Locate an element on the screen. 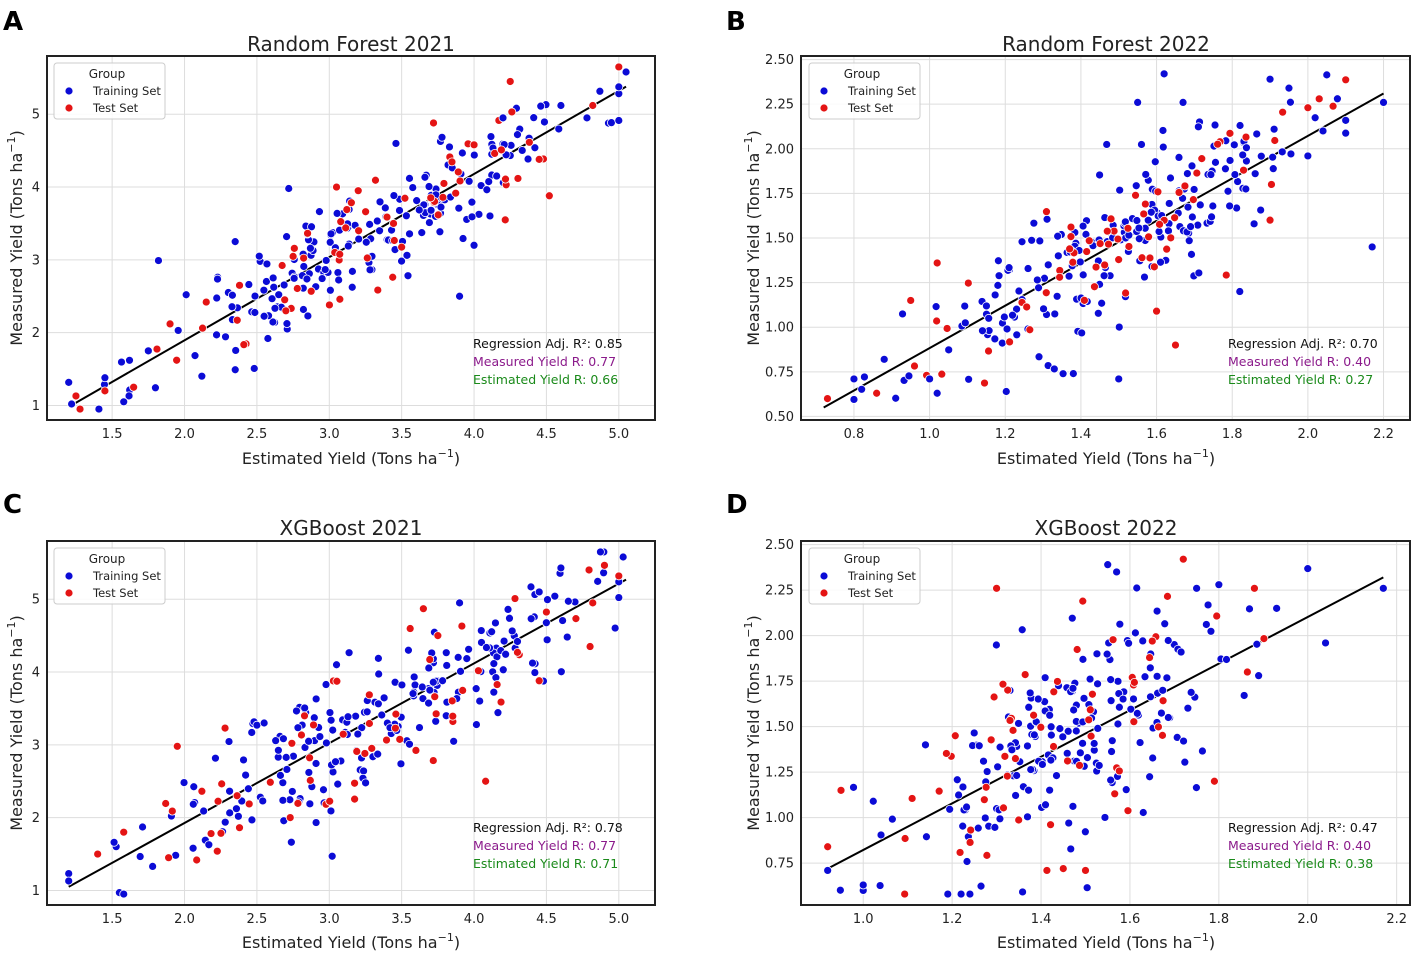  scatter-points is located at coordinates (1105, 236).